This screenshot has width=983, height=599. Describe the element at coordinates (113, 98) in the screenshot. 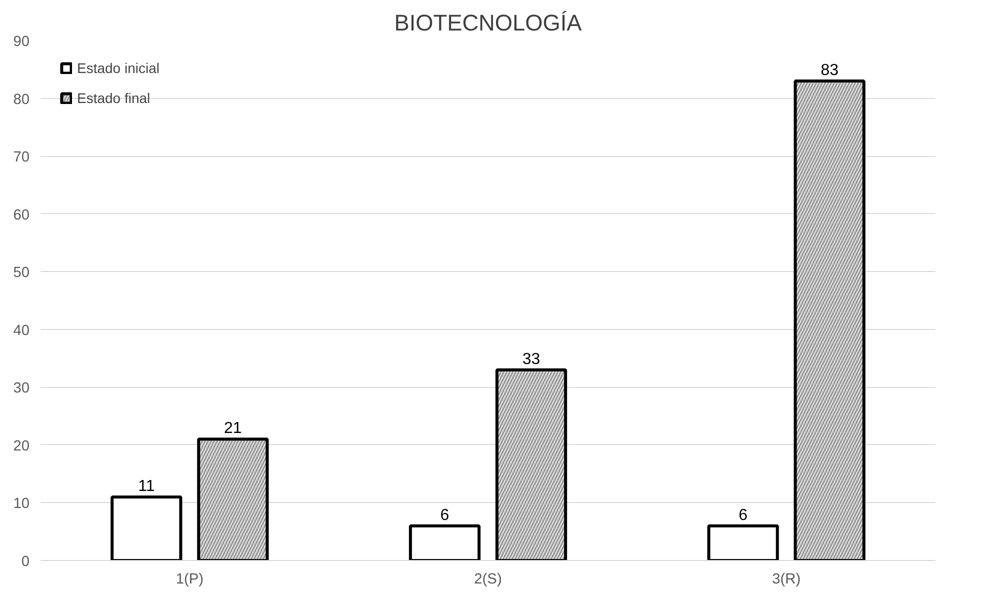

I see `legend-label: Estado final` at that location.